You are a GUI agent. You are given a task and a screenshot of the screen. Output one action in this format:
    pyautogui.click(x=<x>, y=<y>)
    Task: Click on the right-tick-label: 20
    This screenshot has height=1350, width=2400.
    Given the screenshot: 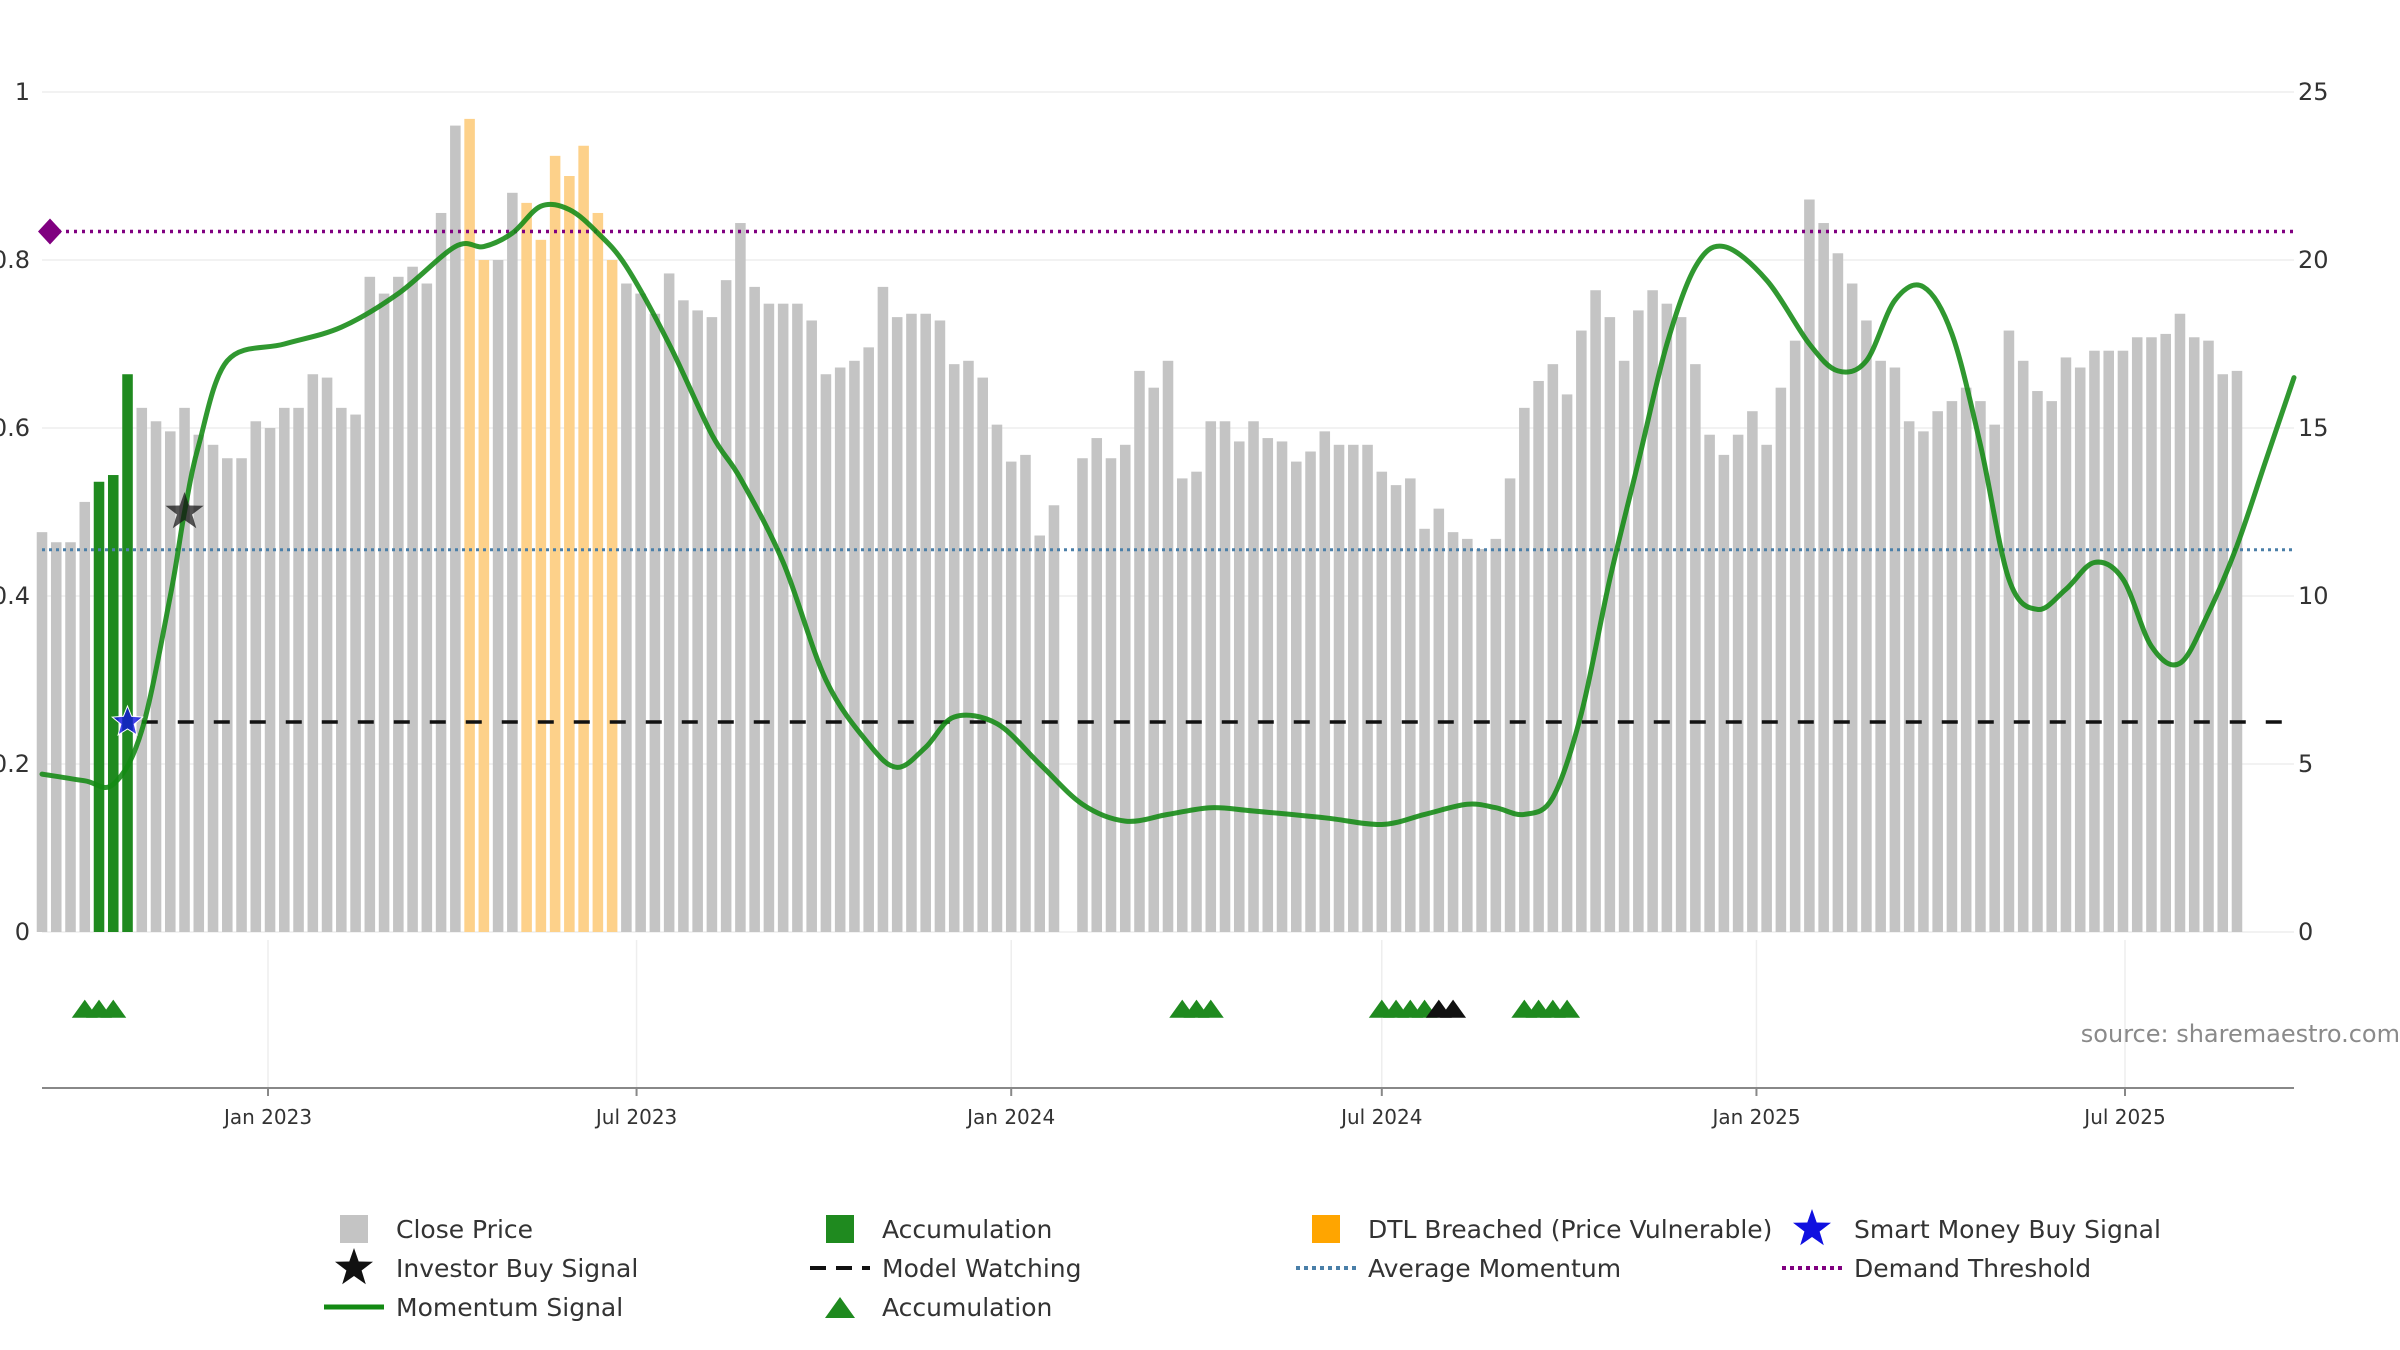 What is the action you would take?
    pyautogui.click(x=2313, y=260)
    